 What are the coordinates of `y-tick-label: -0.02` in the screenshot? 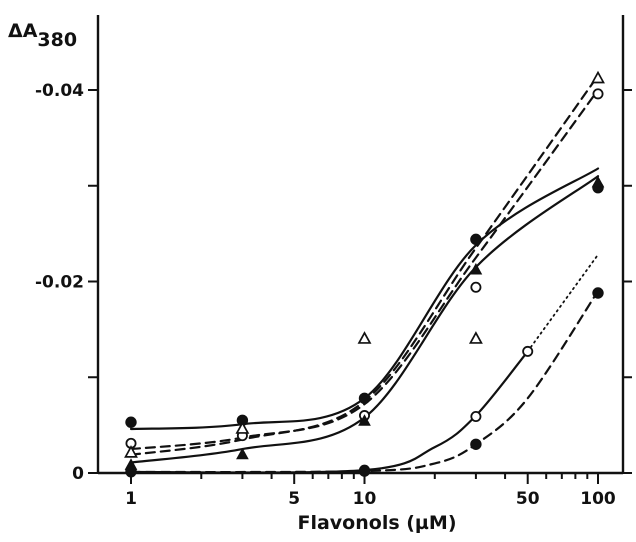 It's located at (59, 283).